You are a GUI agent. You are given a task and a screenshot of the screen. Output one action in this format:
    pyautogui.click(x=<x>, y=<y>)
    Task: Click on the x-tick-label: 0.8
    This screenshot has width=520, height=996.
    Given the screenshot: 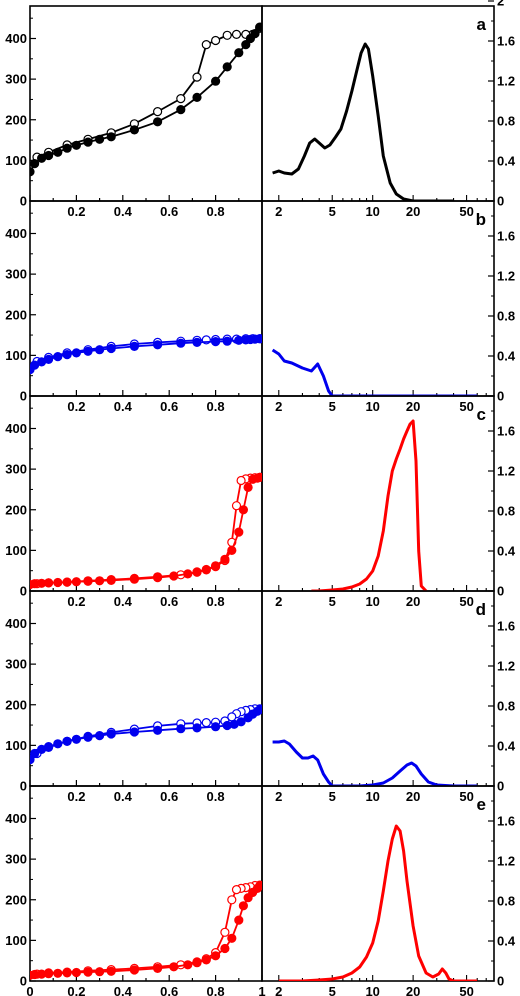 What is the action you would take?
    pyautogui.click(x=216, y=796)
    